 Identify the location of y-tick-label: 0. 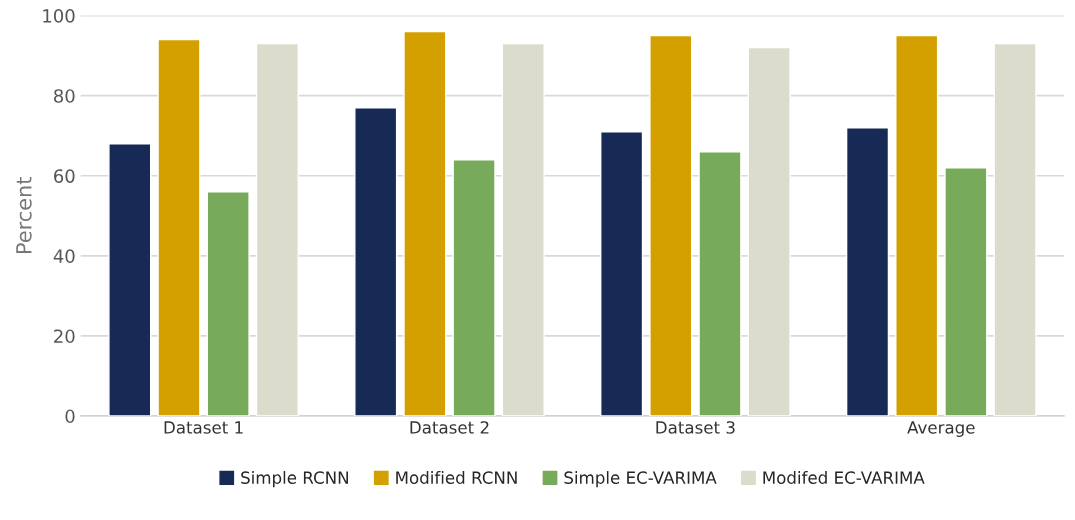
(70, 416).